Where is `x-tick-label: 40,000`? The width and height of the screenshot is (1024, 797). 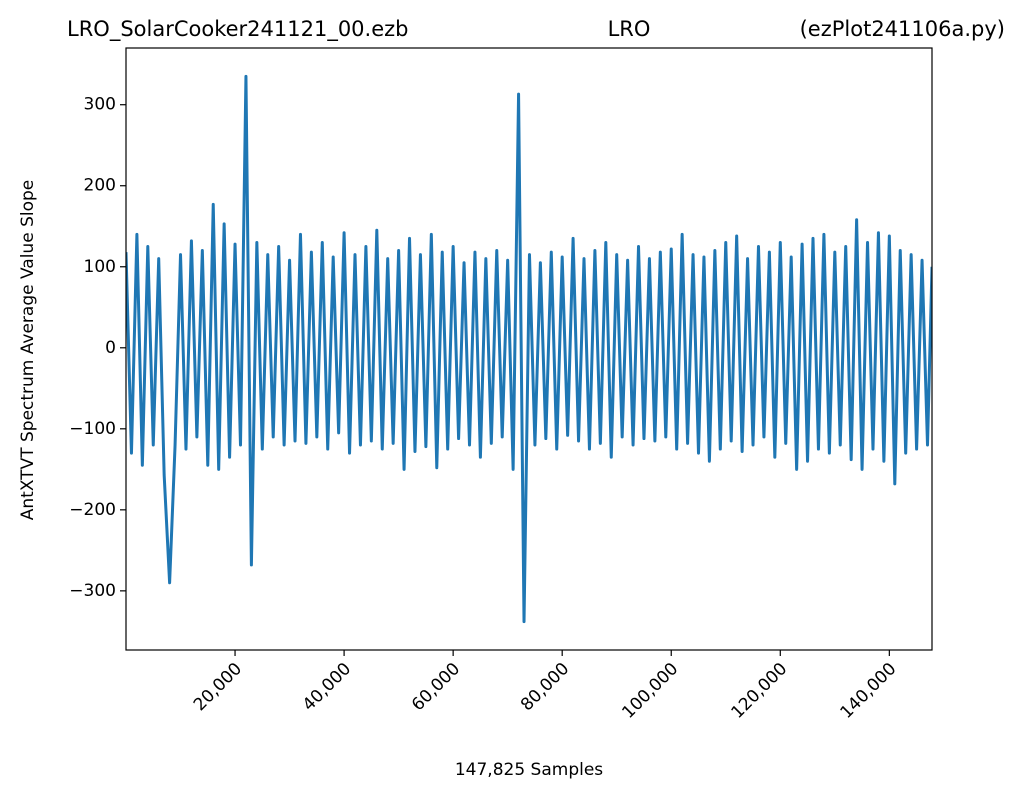 x-tick-label: 40,000 is located at coordinates (327, 687).